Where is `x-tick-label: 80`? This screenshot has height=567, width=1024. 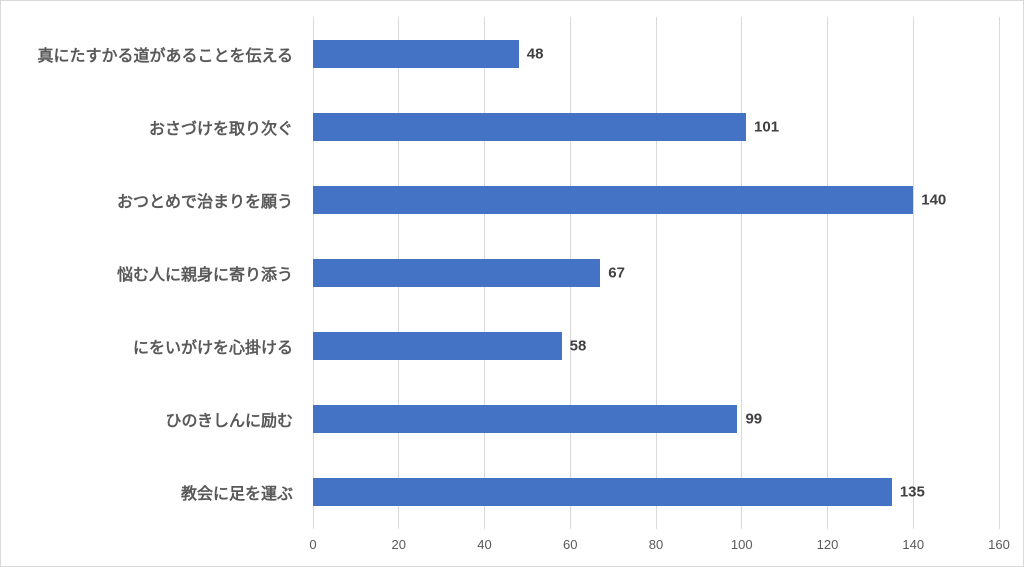
x-tick-label: 80 is located at coordinates (656, 544).